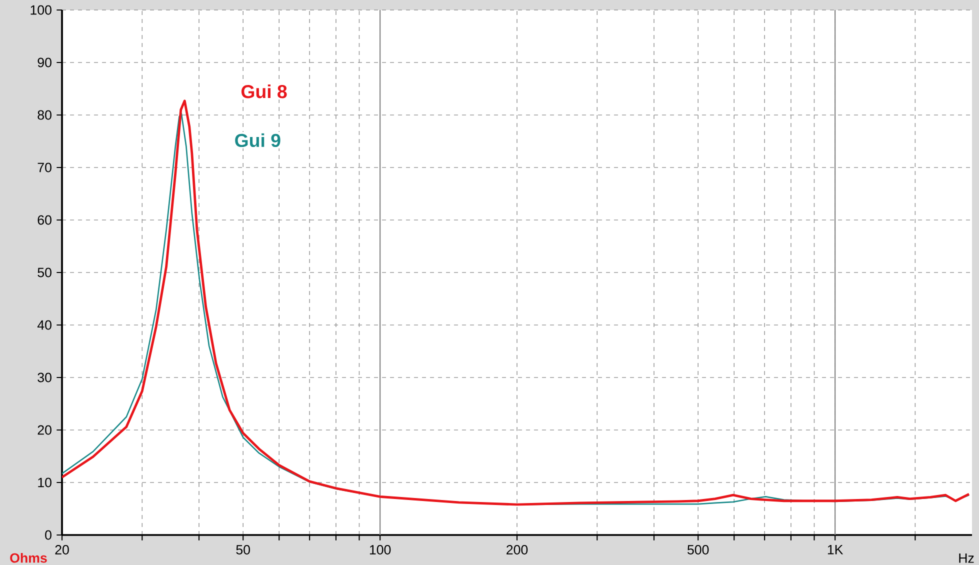 The width and height of the screenshot is (979, 565). What do you see at coordinates (836, 549) in the screenshot?
I see `x-tick-label: 1K` at bounding box center [836, 549].